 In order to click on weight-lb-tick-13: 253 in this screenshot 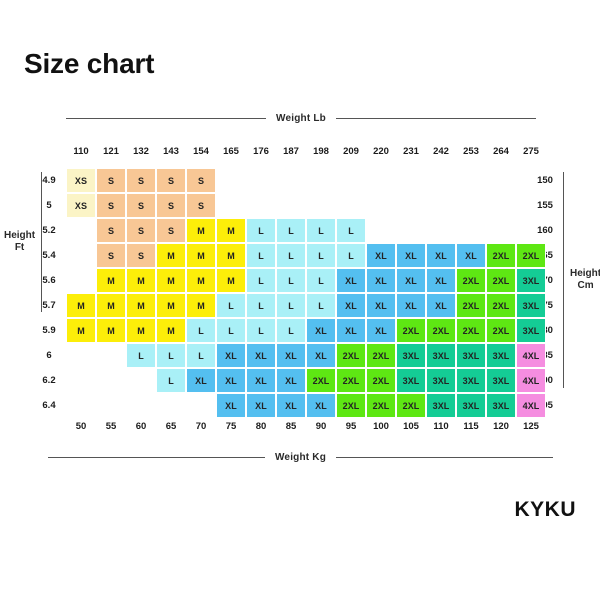, I will do `click(471, 151)`.